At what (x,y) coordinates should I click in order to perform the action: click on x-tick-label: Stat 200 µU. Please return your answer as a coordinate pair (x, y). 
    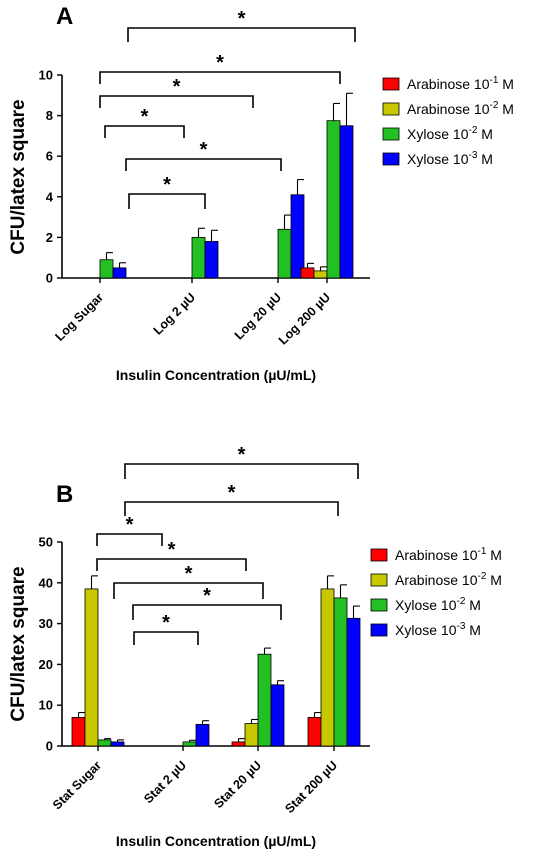
    Looking at the image, I should click on (311, 787).